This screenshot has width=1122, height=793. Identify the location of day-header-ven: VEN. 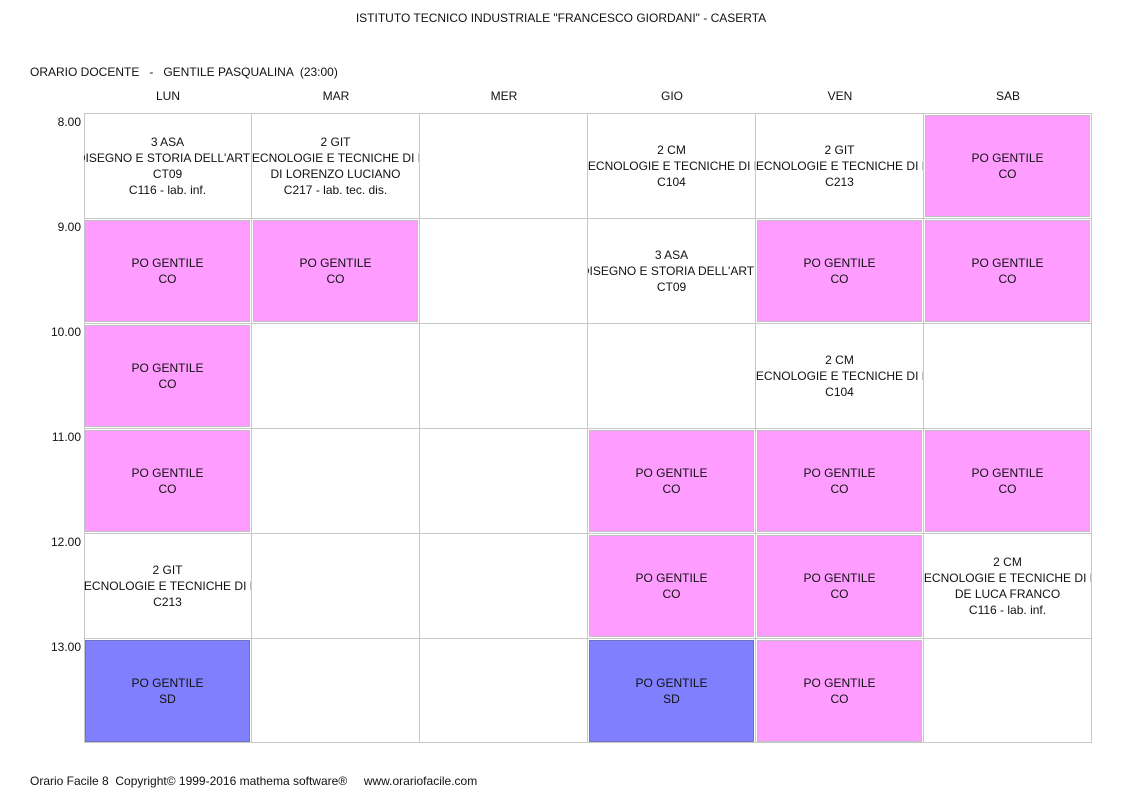
(840, 96).